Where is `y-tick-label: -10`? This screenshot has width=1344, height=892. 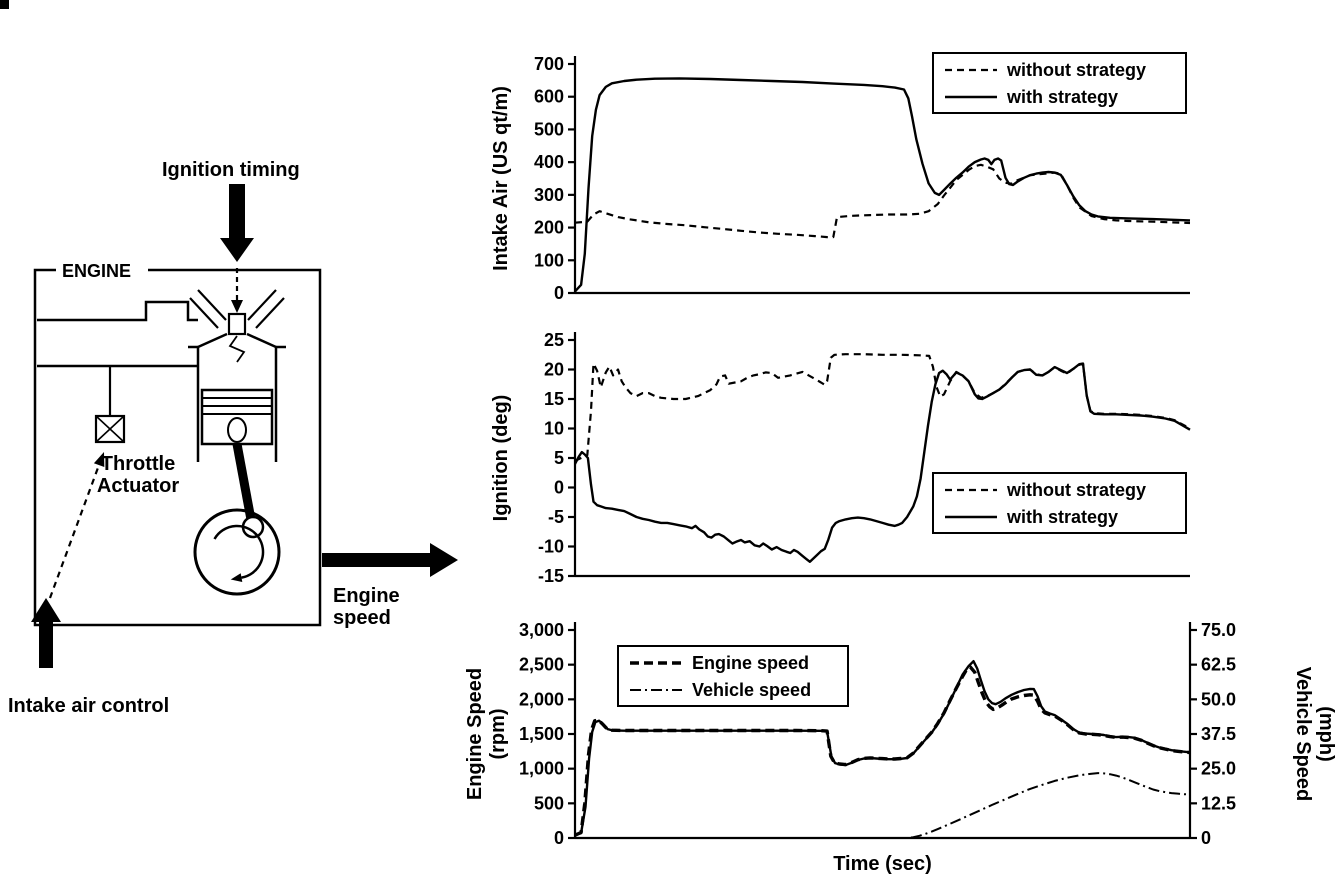
y-tick-label: -10 is located at coordinates (551, 547).